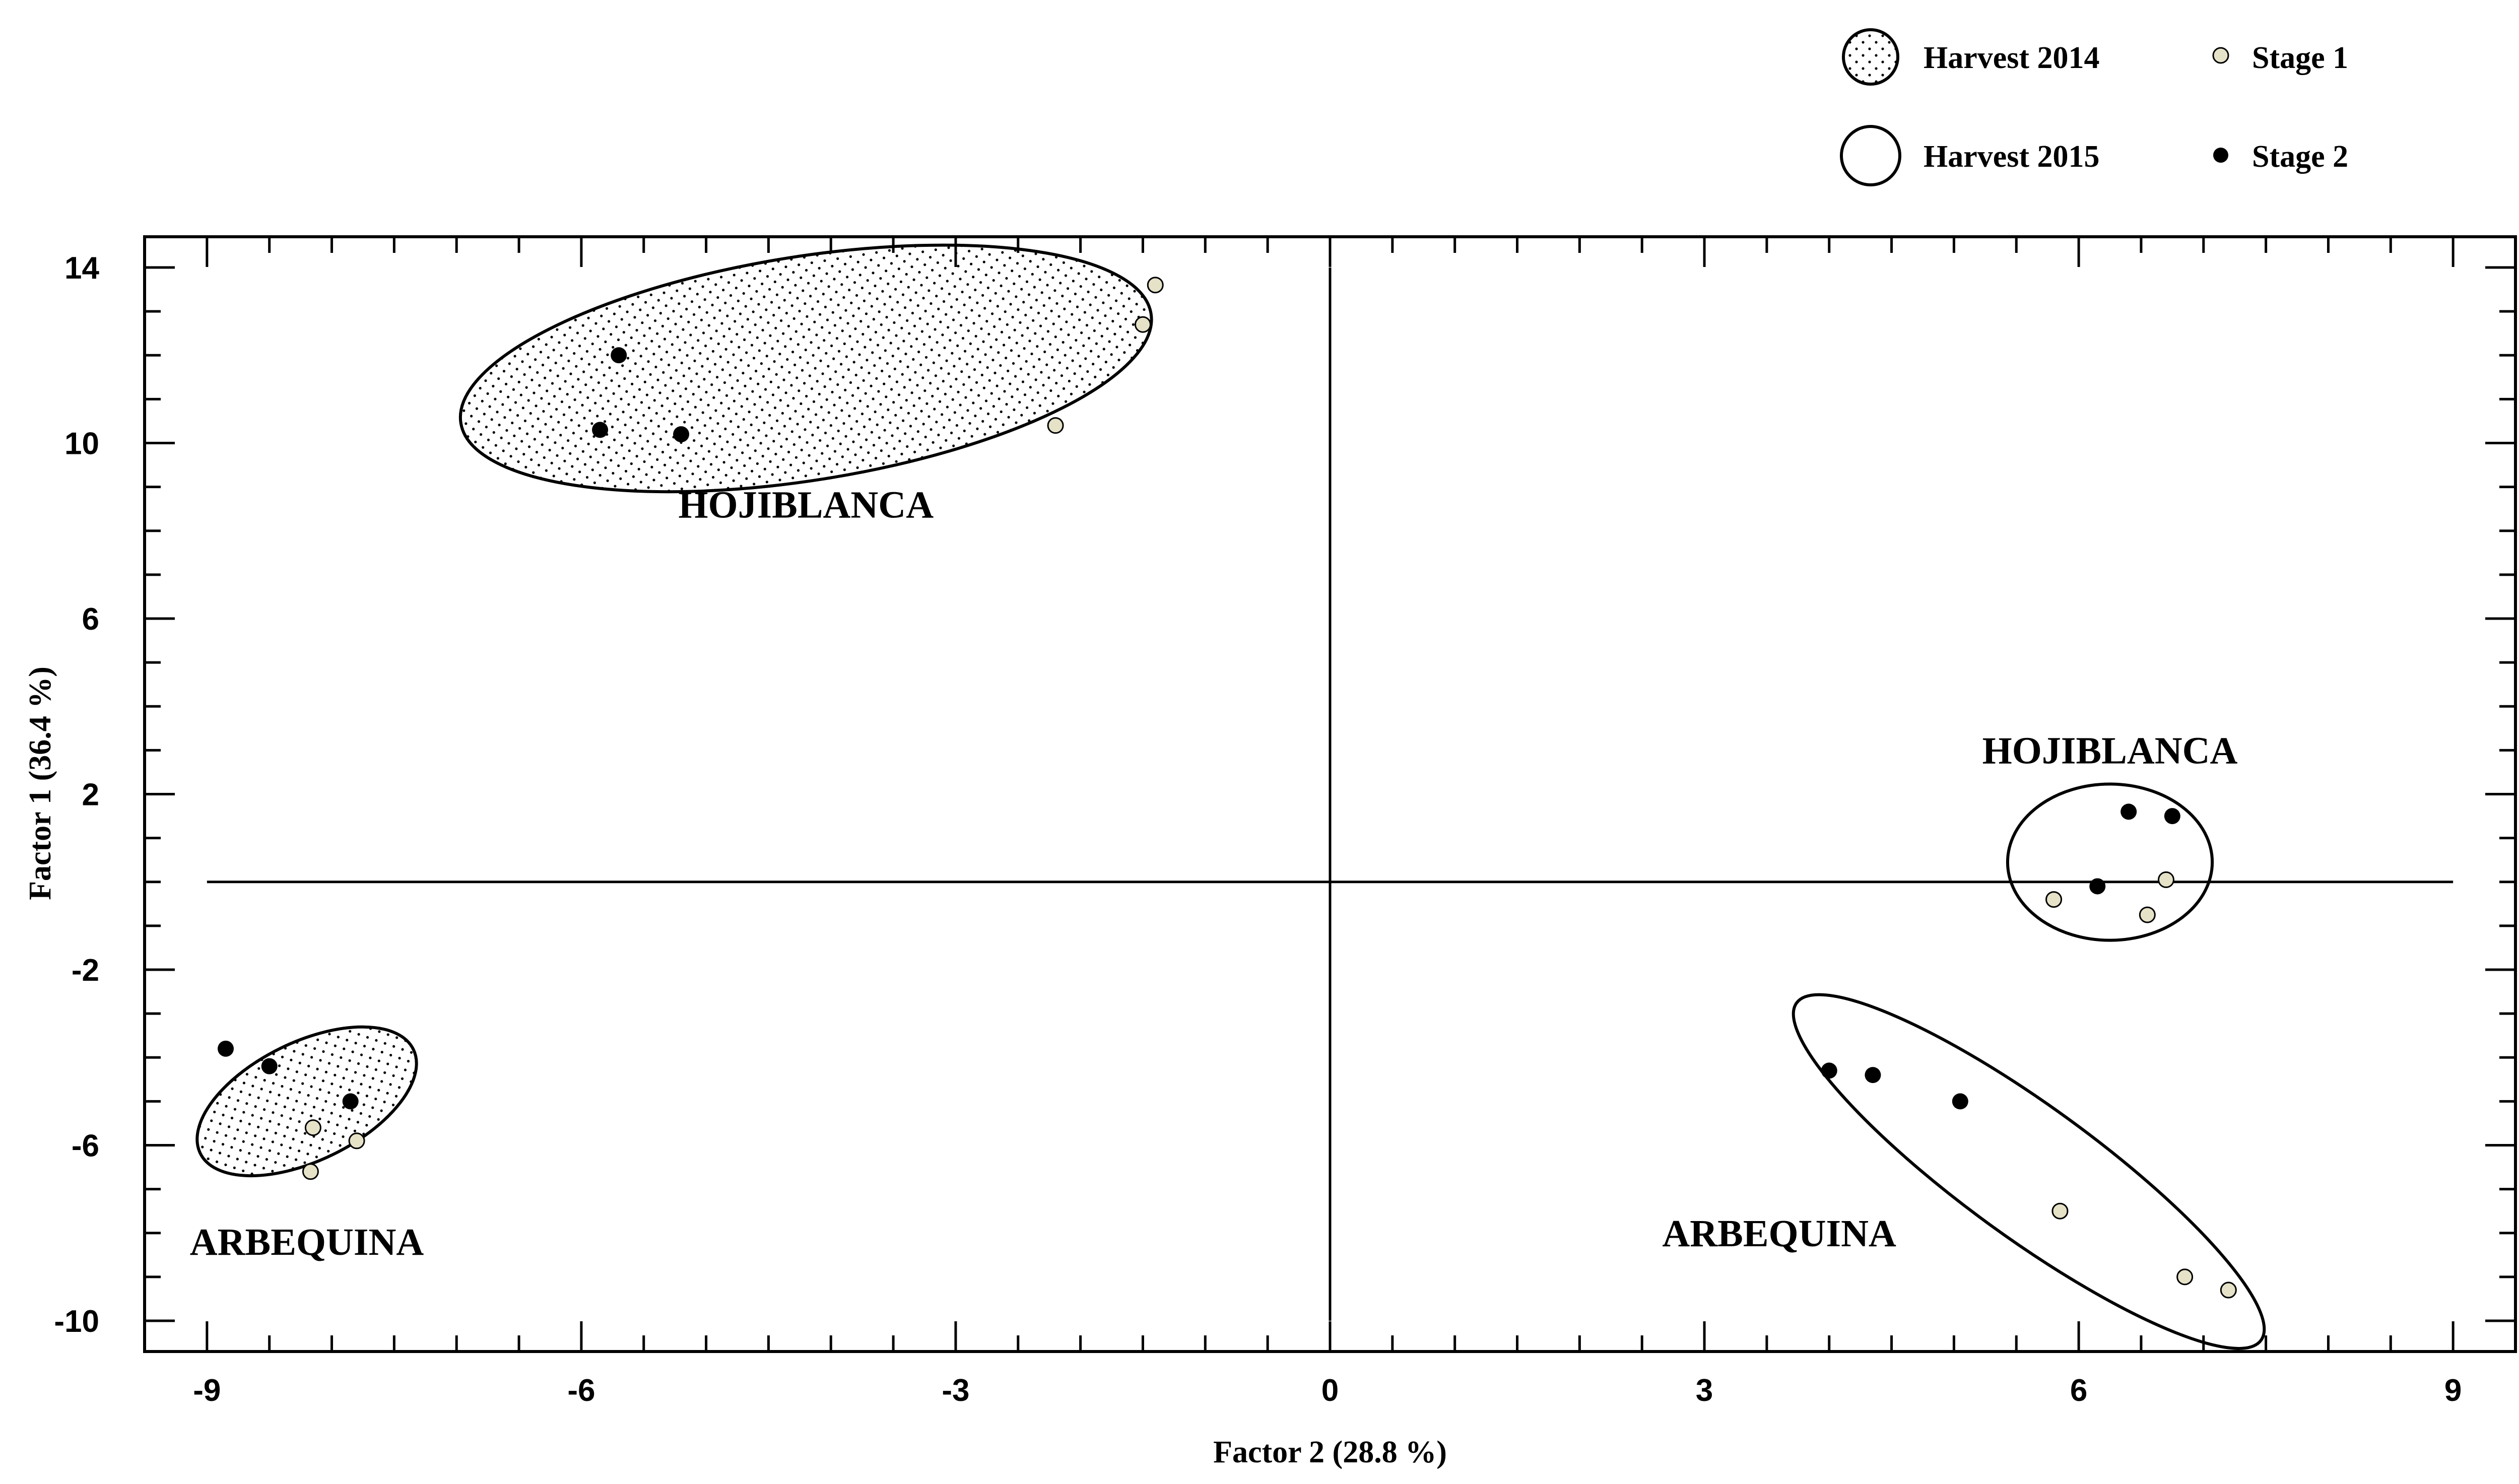  What do you see at coordinates (207, 1391) in the screenshot?
I see `x-tick-label: -9` at bounding box center [207, 1391].